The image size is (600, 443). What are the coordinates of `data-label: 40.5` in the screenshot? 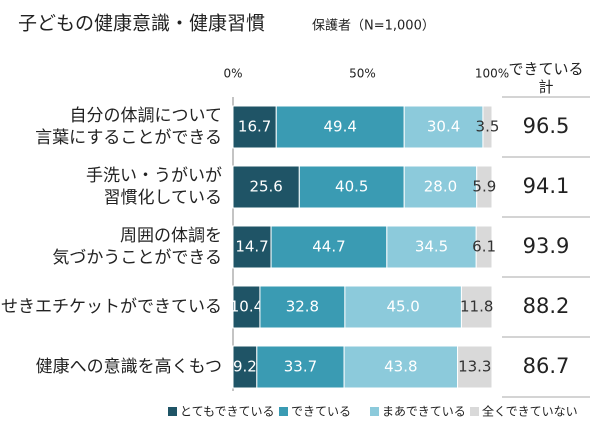 It's located at (351, 187).